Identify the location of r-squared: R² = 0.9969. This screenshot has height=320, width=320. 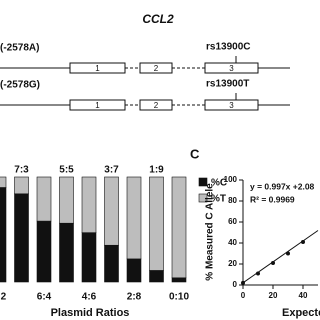
(272, 199).